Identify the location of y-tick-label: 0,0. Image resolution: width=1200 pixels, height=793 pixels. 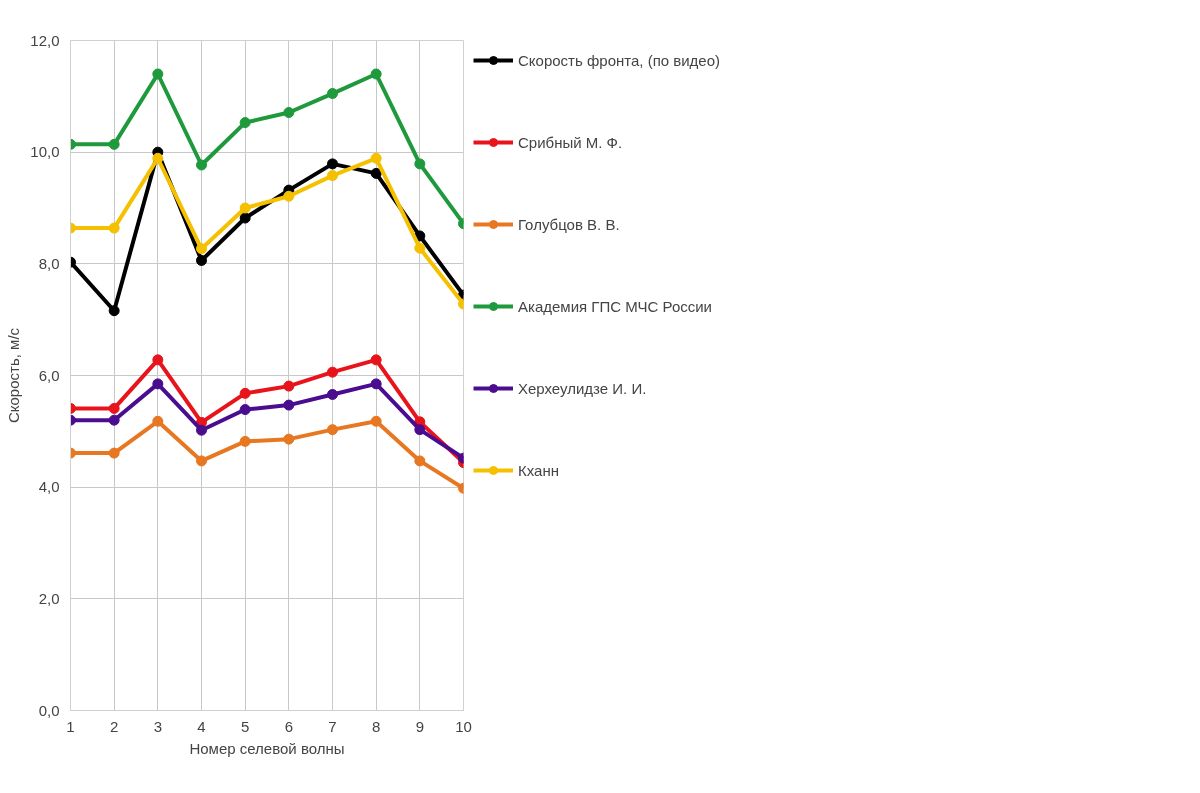
(49, 710).